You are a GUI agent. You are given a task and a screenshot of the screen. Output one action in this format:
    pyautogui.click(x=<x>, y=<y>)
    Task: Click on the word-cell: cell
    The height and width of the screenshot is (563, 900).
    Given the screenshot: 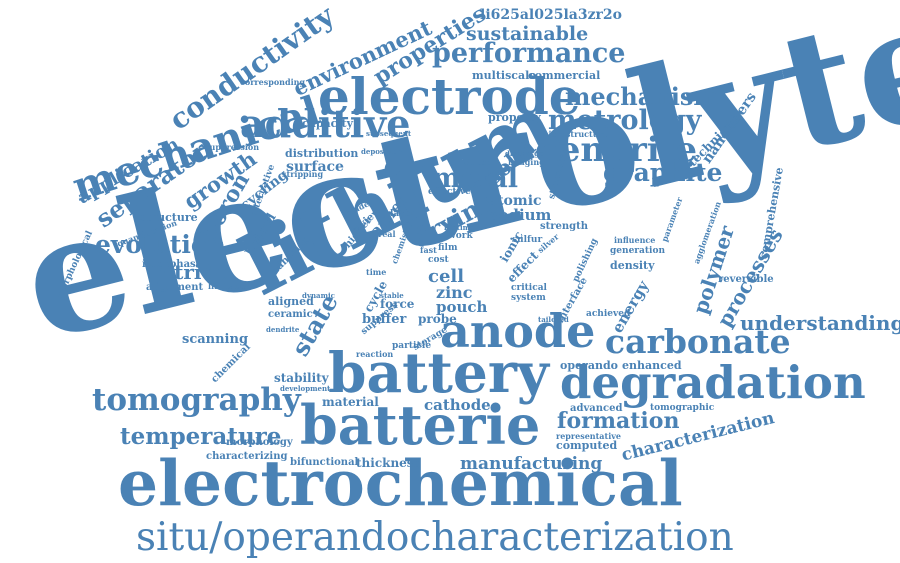 What is the action you would take?
    pyautogui.click(x=446, y=276)
    